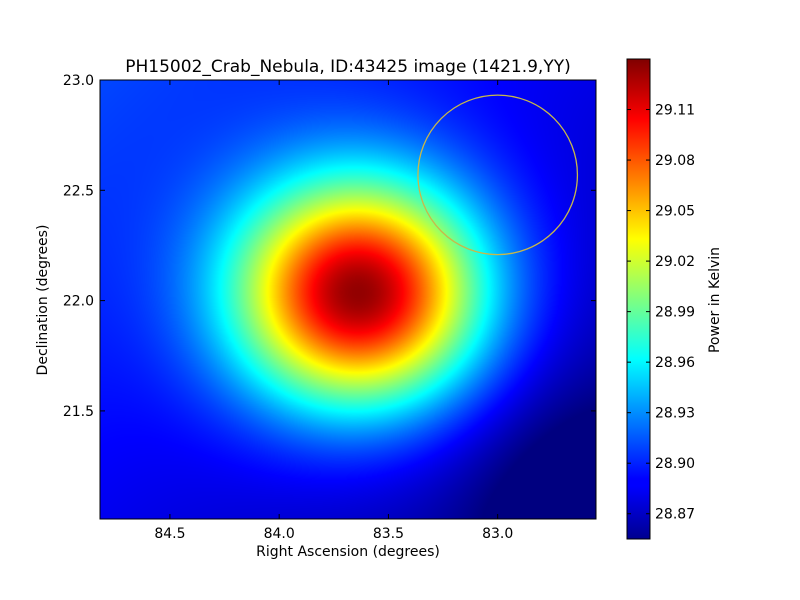 This screenshot has height=600, width=800. What do you see at coordinates (675, 212) in the screenshot?
I see `colorbar-tick-label: 29.05` at bounding box center [675, 212].